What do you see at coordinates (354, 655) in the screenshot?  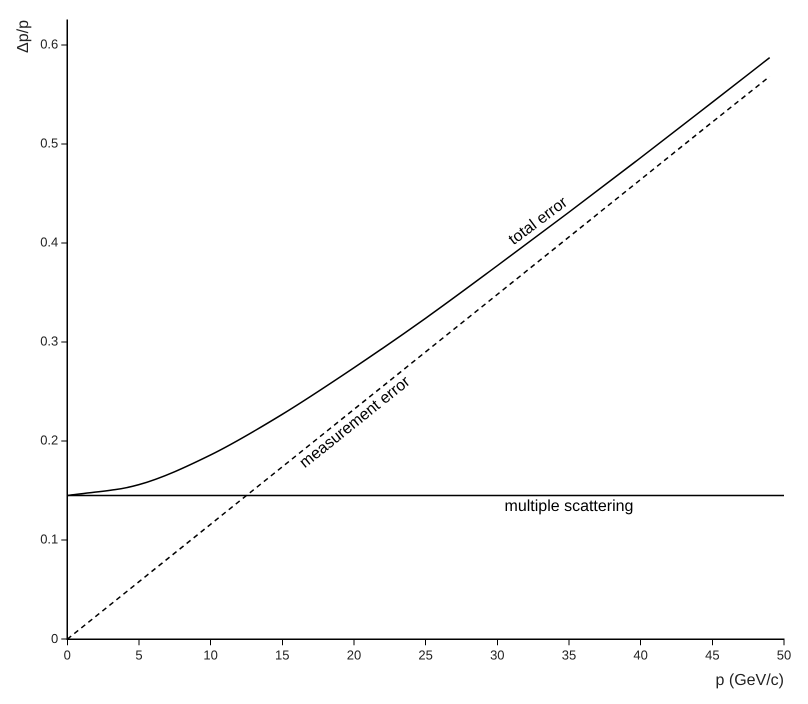 I see `x-tick-label: 20` at bounding box center [354, 655].